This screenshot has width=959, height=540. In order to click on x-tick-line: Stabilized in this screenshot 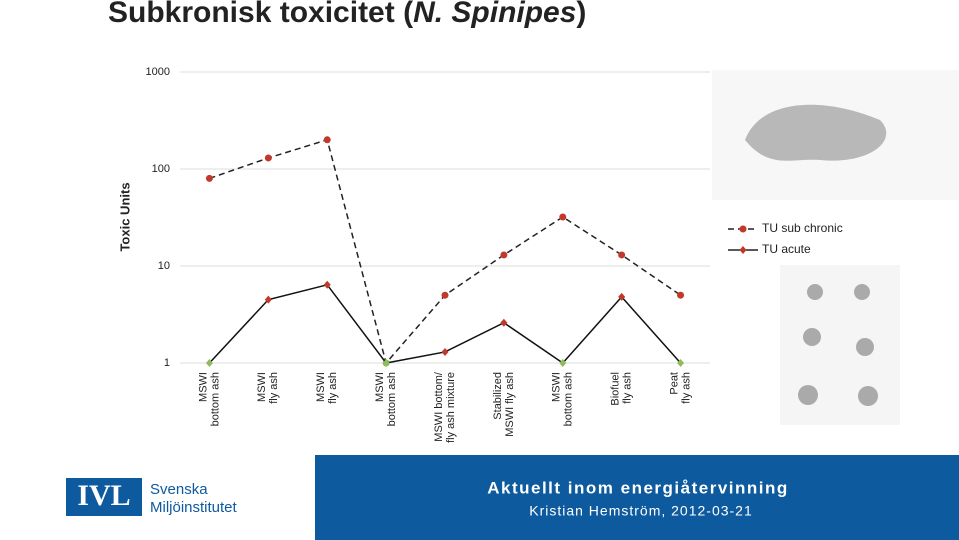, I will do `click(498, 396)`.